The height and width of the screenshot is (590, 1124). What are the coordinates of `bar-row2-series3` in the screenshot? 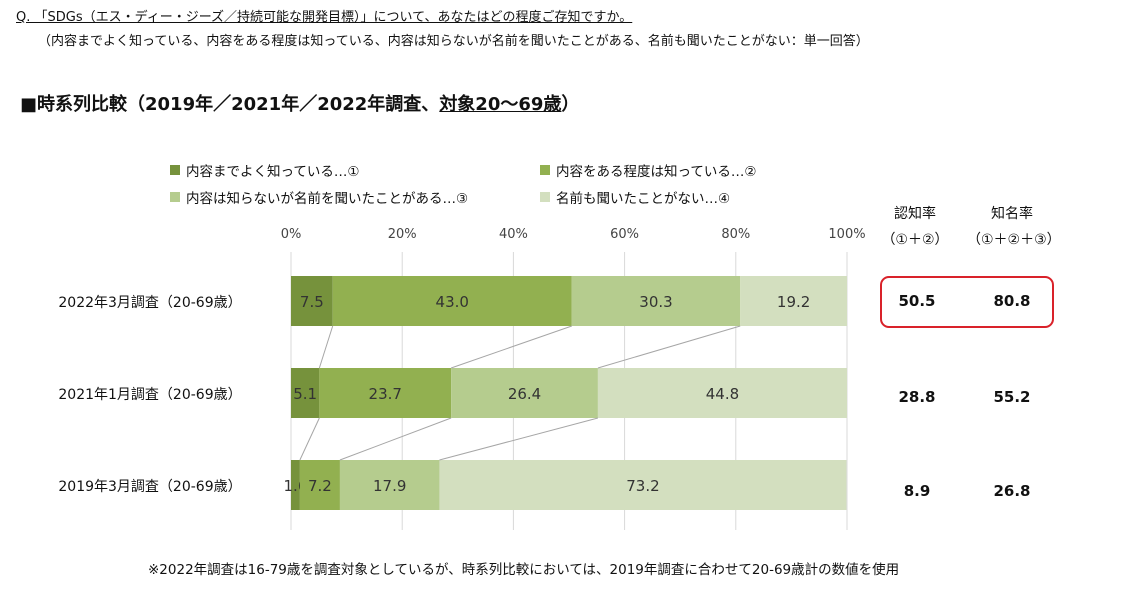 It's located at (524, 393).